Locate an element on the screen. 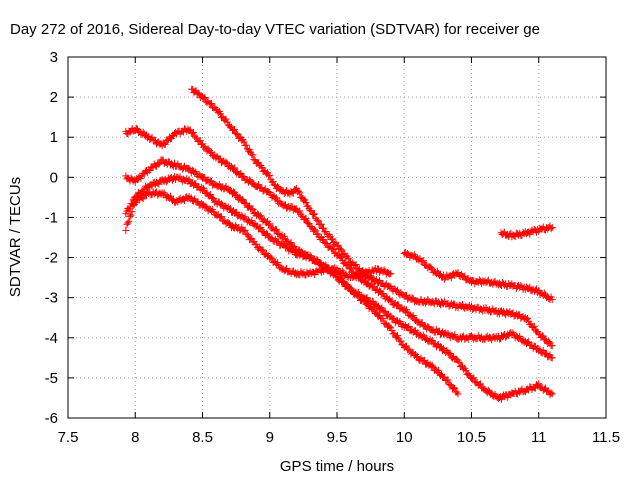  x-axis-label: GPS time / hours is located at coordinates (337, 466).